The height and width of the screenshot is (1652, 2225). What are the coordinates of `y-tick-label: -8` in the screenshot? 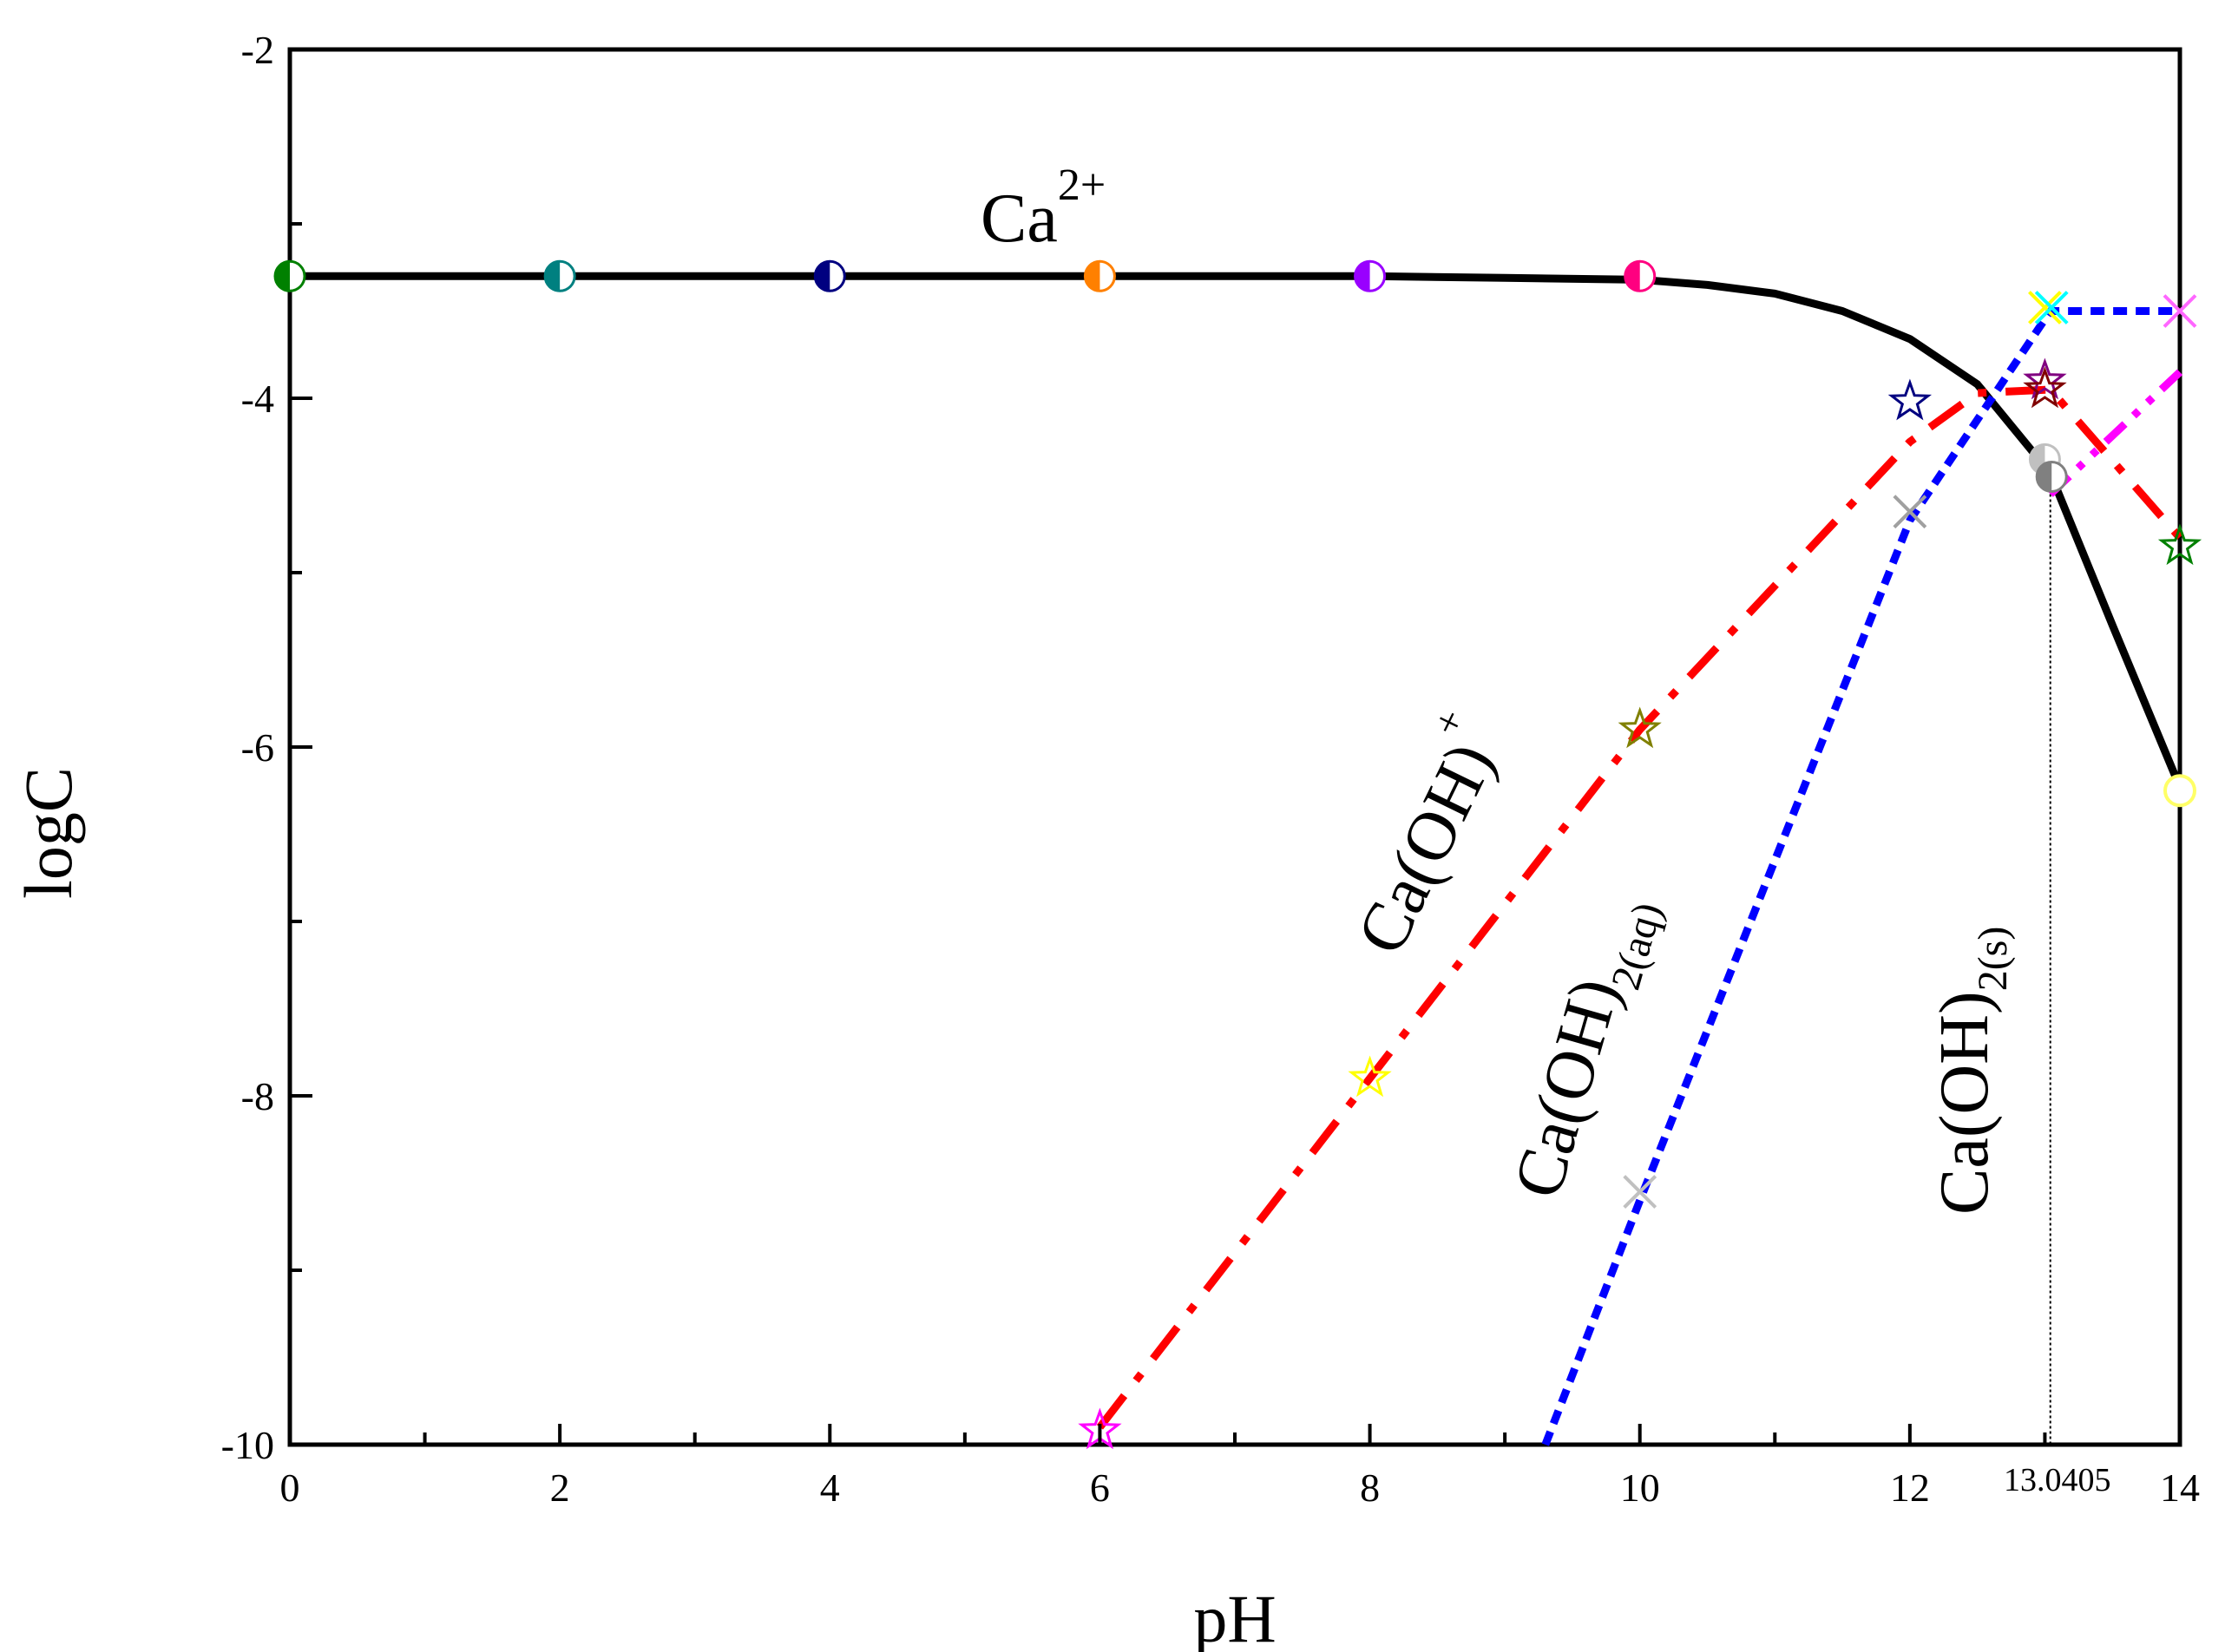 It's located at (257, 1096).